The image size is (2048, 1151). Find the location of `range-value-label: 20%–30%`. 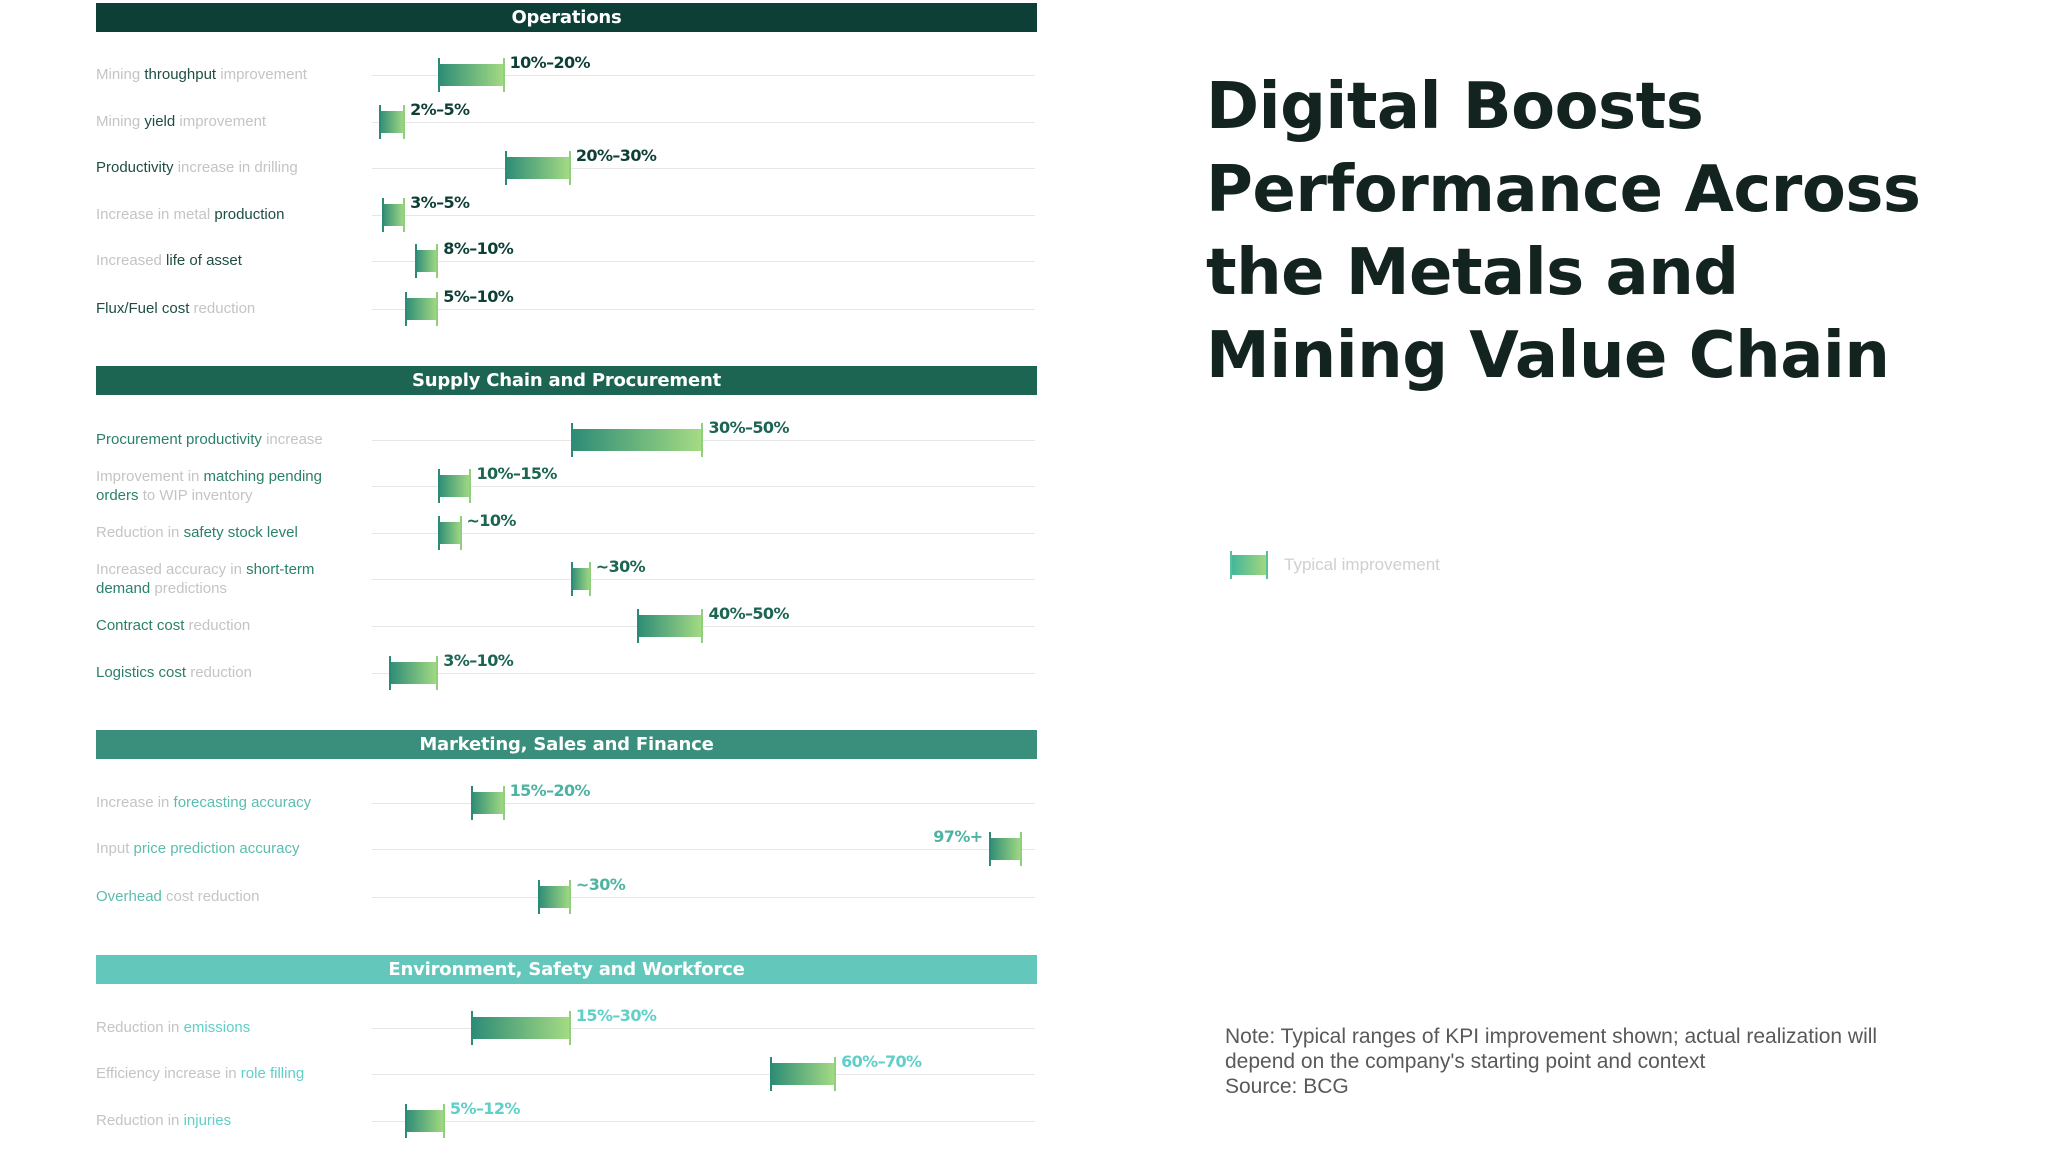

range-value-label: 20%–30% is located at coordinates (616, 155).